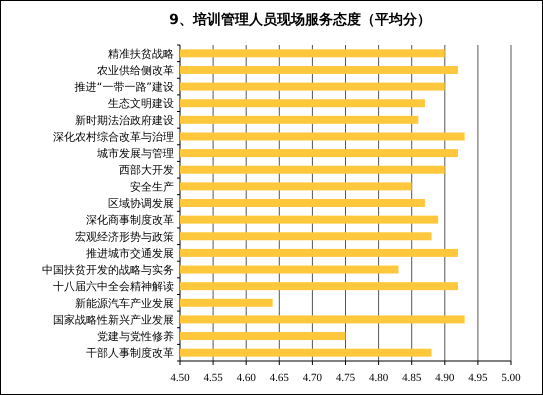 The width and height of the screenshot is (543, 395). What do you see at coordinates (511, 378) in the screenshot?
I see `x-tick-label: 5.00` at bounding box center [511, 378].